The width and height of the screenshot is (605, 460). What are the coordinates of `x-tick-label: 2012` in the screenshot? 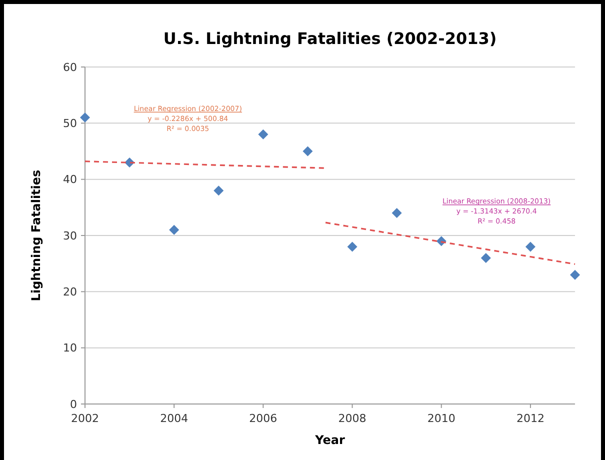 It's located at (530, 418).